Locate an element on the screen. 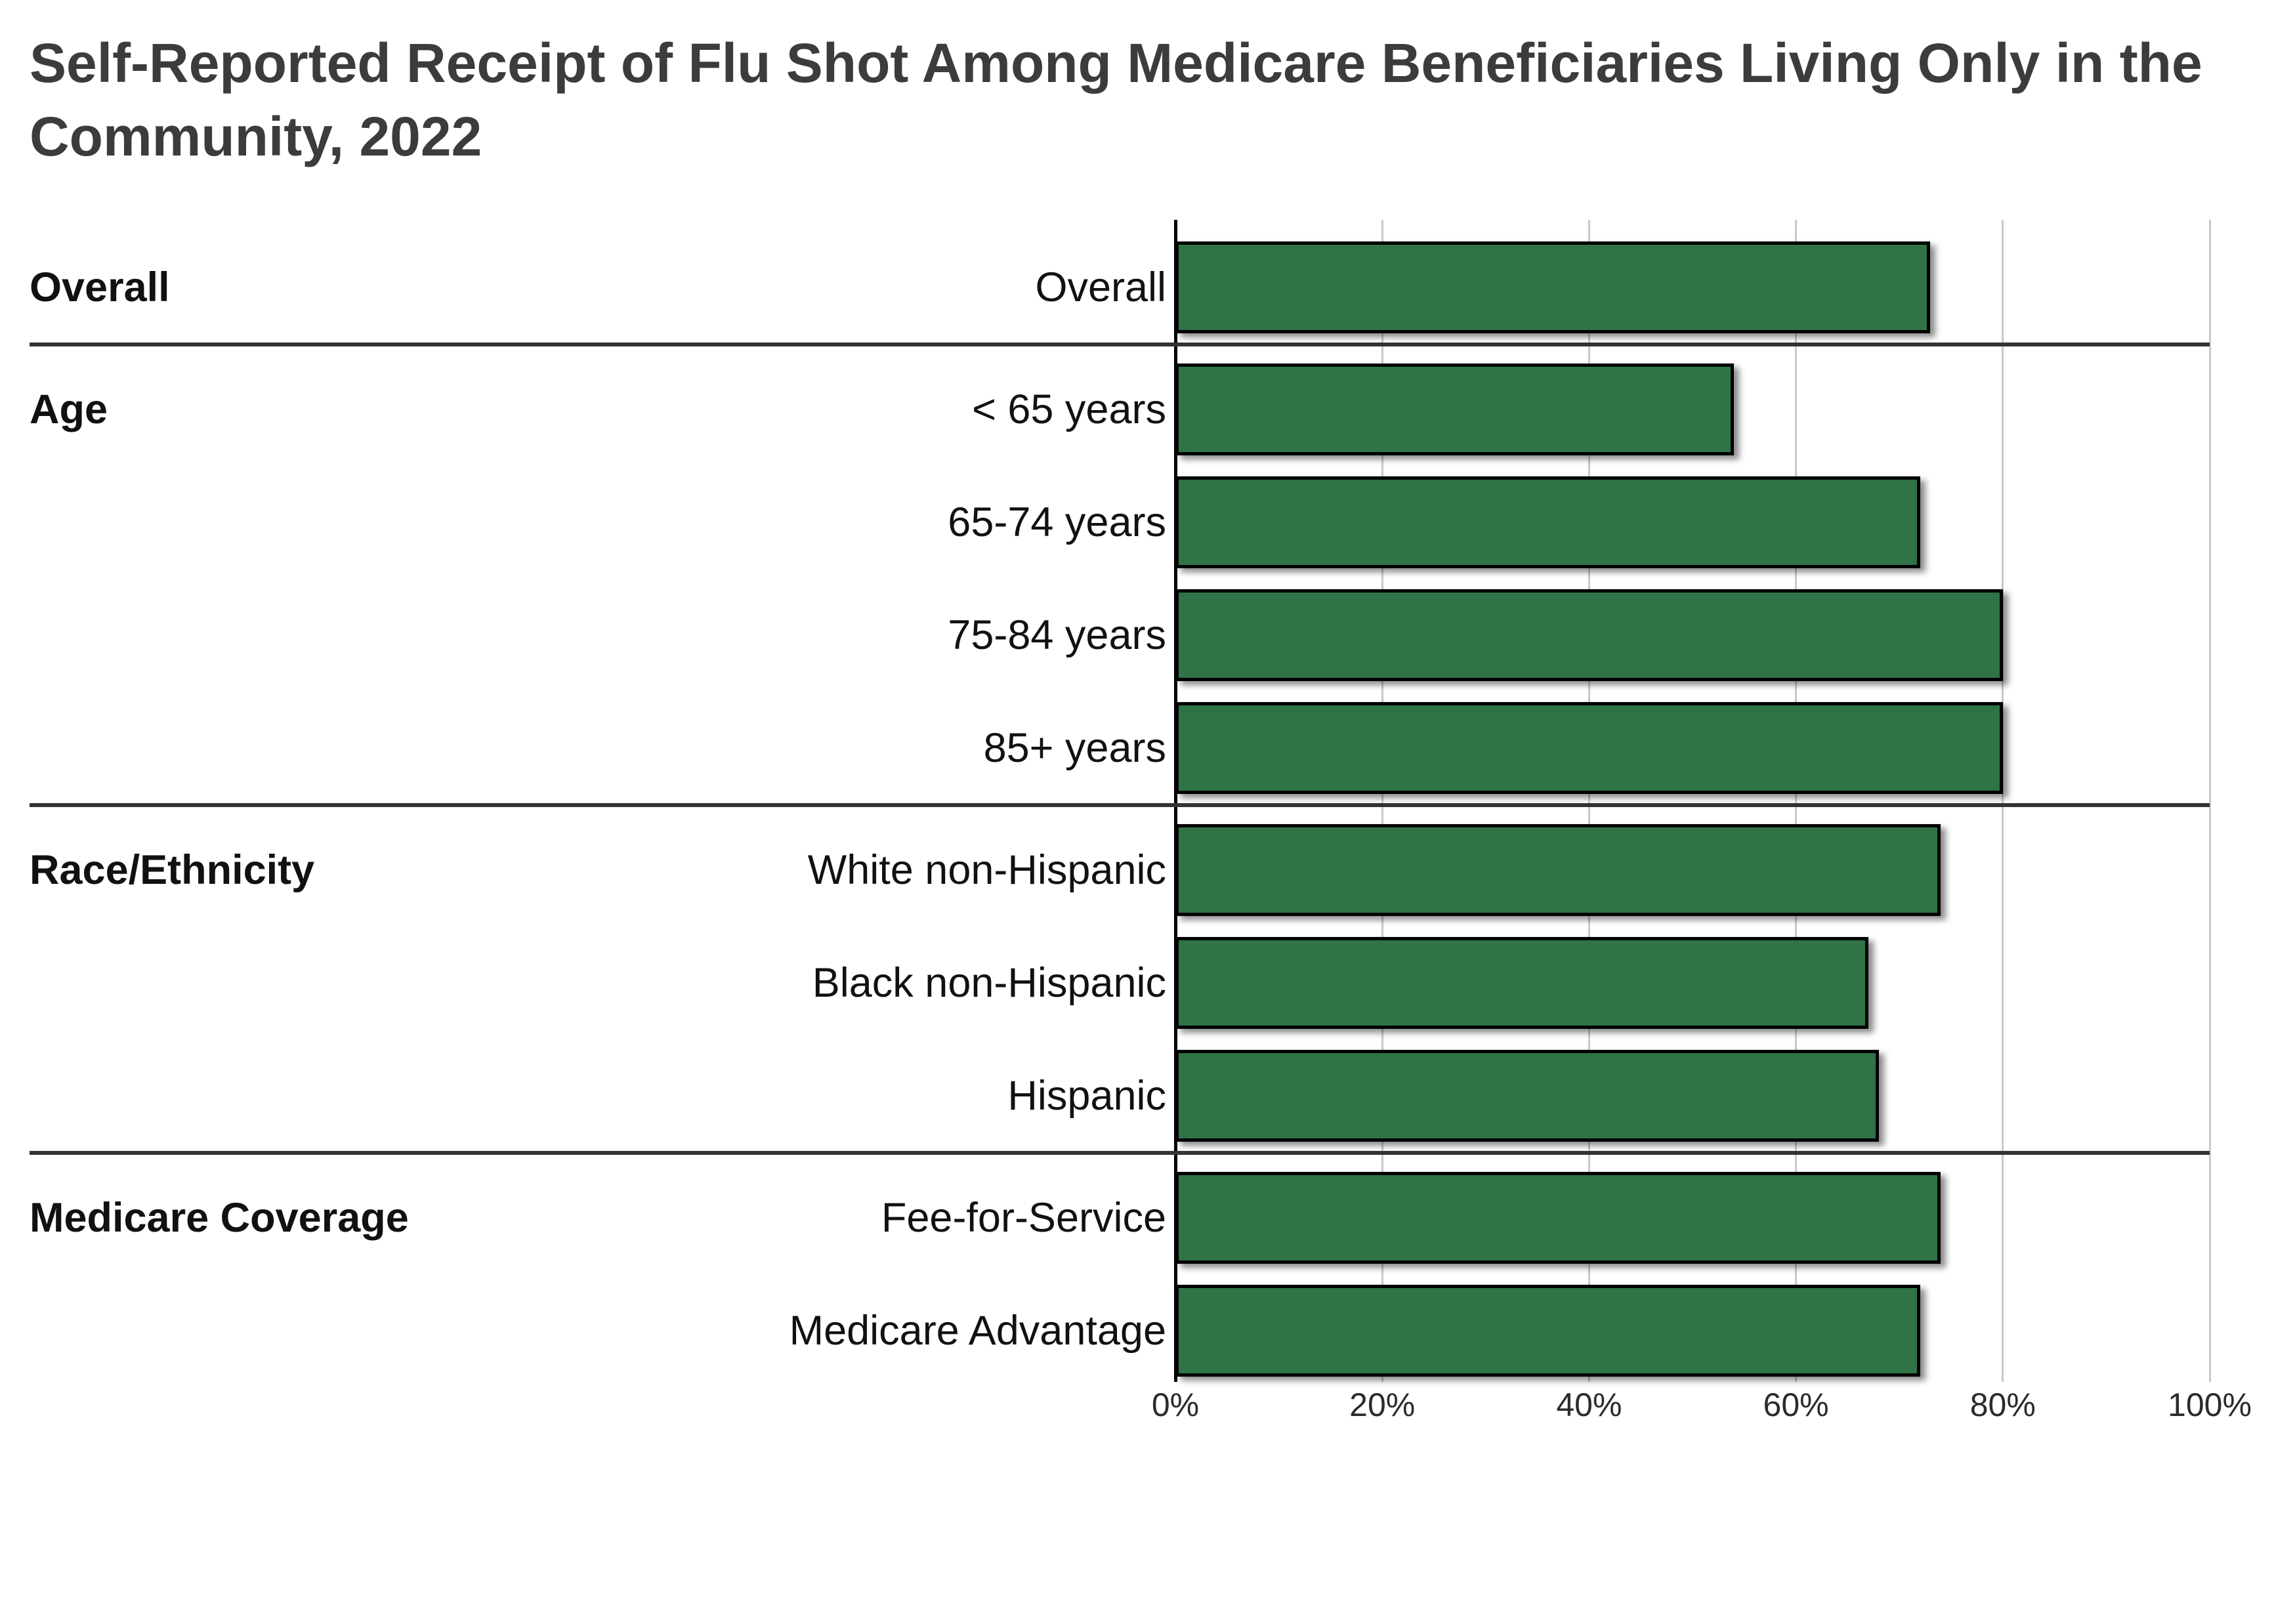  x-tick-label: 0% is located at coordinates (1175, 1404).